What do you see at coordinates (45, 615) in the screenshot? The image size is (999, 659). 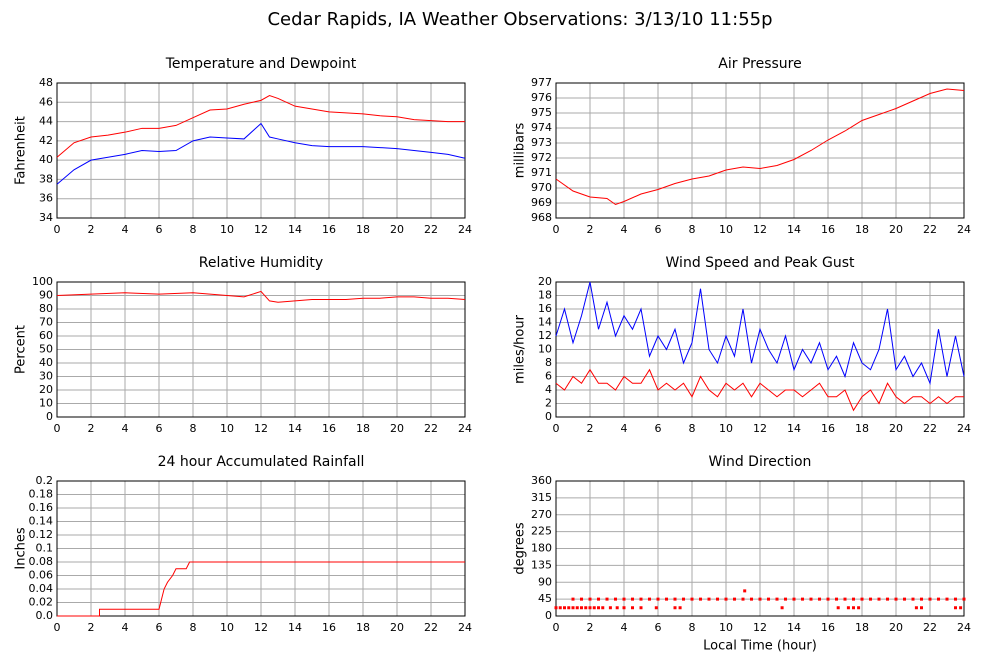 I see `y-tick-label: 0.0` at bounding box center [45, 615].